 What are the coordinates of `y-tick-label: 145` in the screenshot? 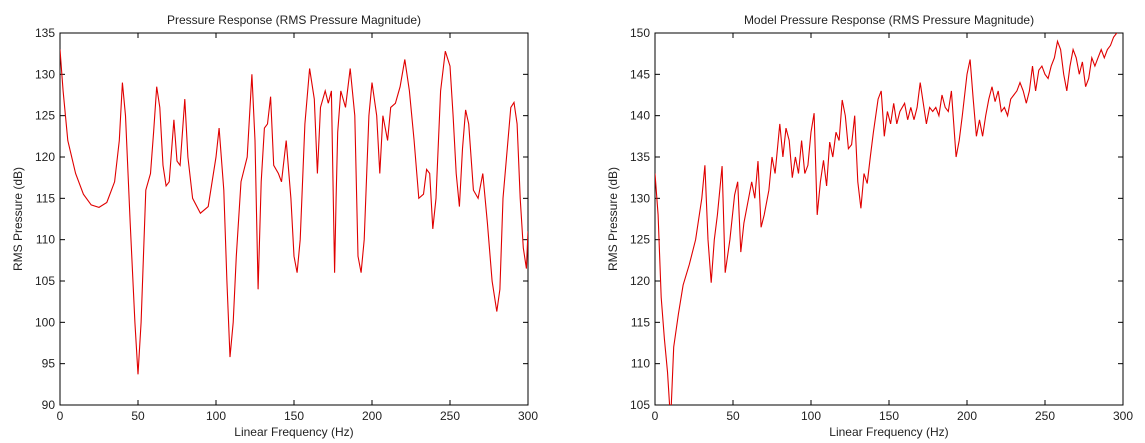 It's located at (640, 74).